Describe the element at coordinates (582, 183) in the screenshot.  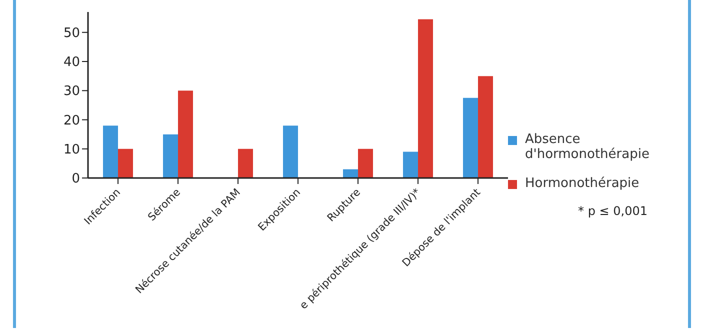
I see `legend-label: Hormonothérapie` at that location.